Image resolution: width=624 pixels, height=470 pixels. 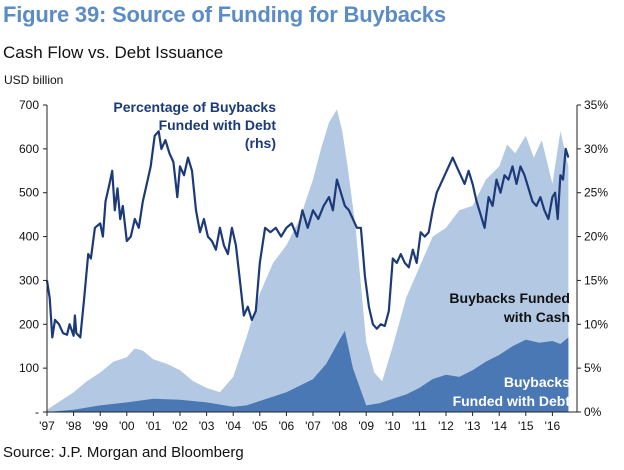 What do you see at coordinates (596, 280) in the screenshot?
I see `y2-tick-label: 15%` at bounding box center [596, 280].